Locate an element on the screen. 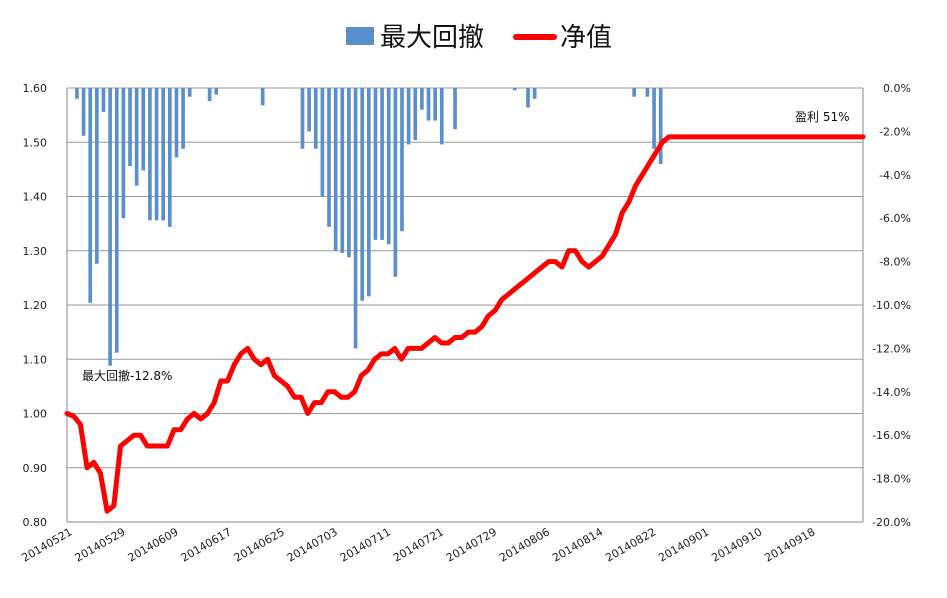 Image resolution: width=947 pixels, height=598 pixels. right-tick-label: -6.0% is located at coordinates (895, 218).